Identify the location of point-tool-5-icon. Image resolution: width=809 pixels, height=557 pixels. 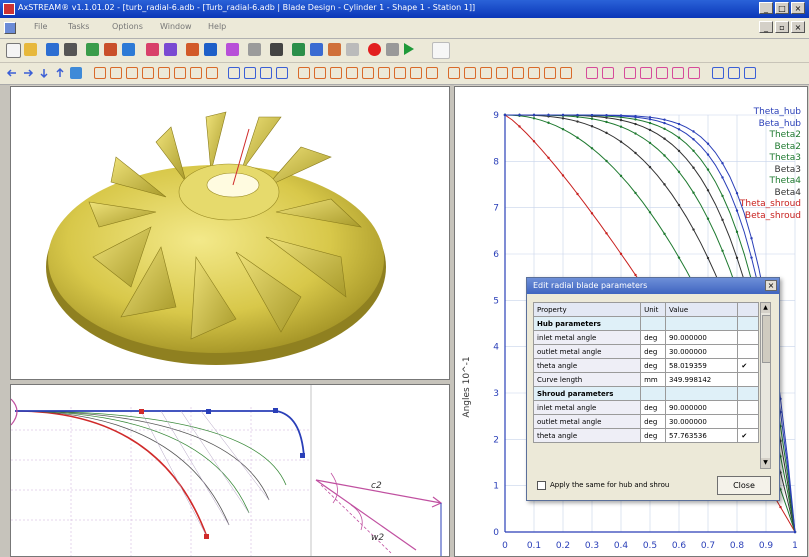
(662, 73).